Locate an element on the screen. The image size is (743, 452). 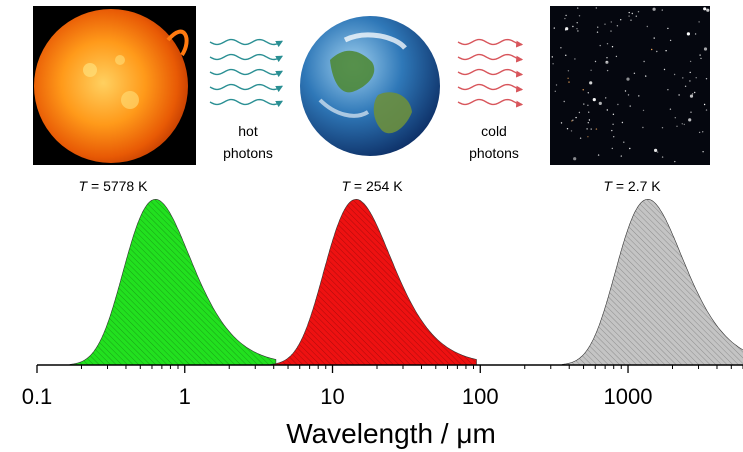
space-image is located at coordinates (630, 85).